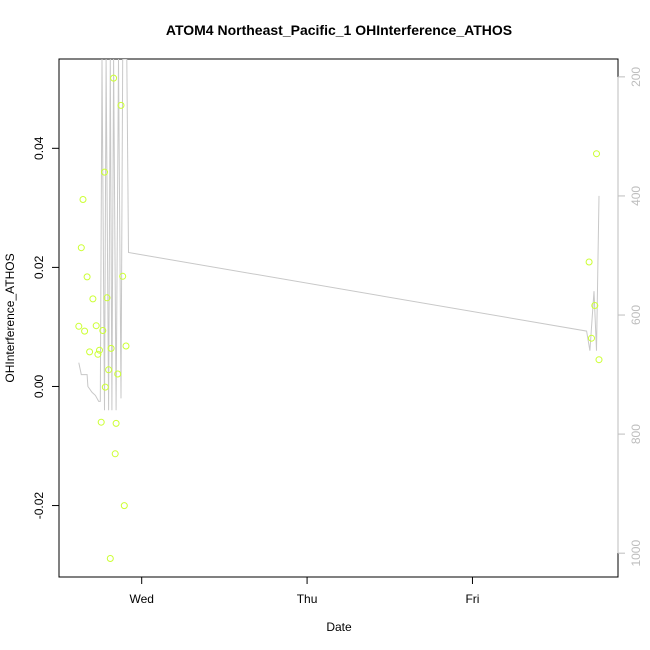 The image size is (650, 650). Describe the element at coordinates (307, 599) in the screenshot. I see `x-tick-label: Thu` at that location.